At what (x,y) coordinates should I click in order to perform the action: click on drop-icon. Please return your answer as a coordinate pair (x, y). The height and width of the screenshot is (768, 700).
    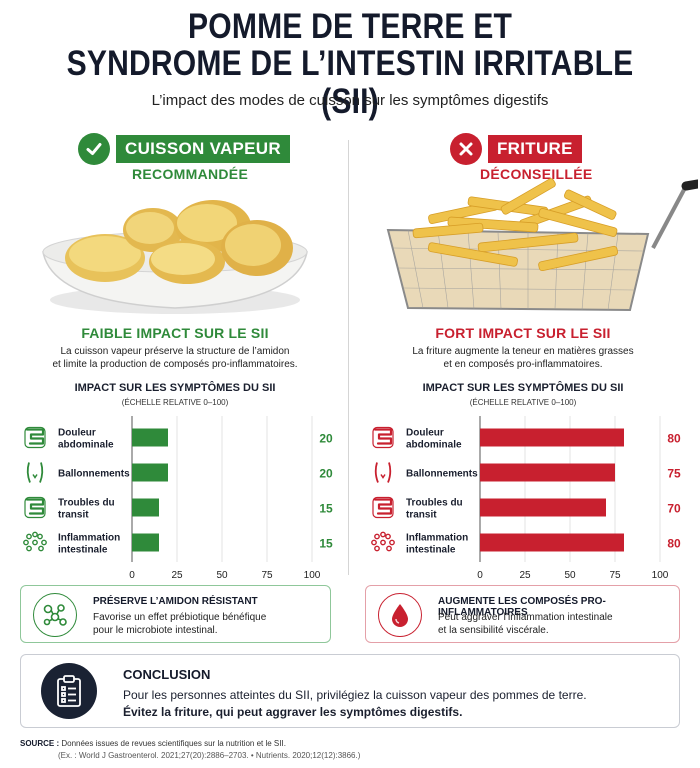
    Looking at the image, I should click on (400, 615).